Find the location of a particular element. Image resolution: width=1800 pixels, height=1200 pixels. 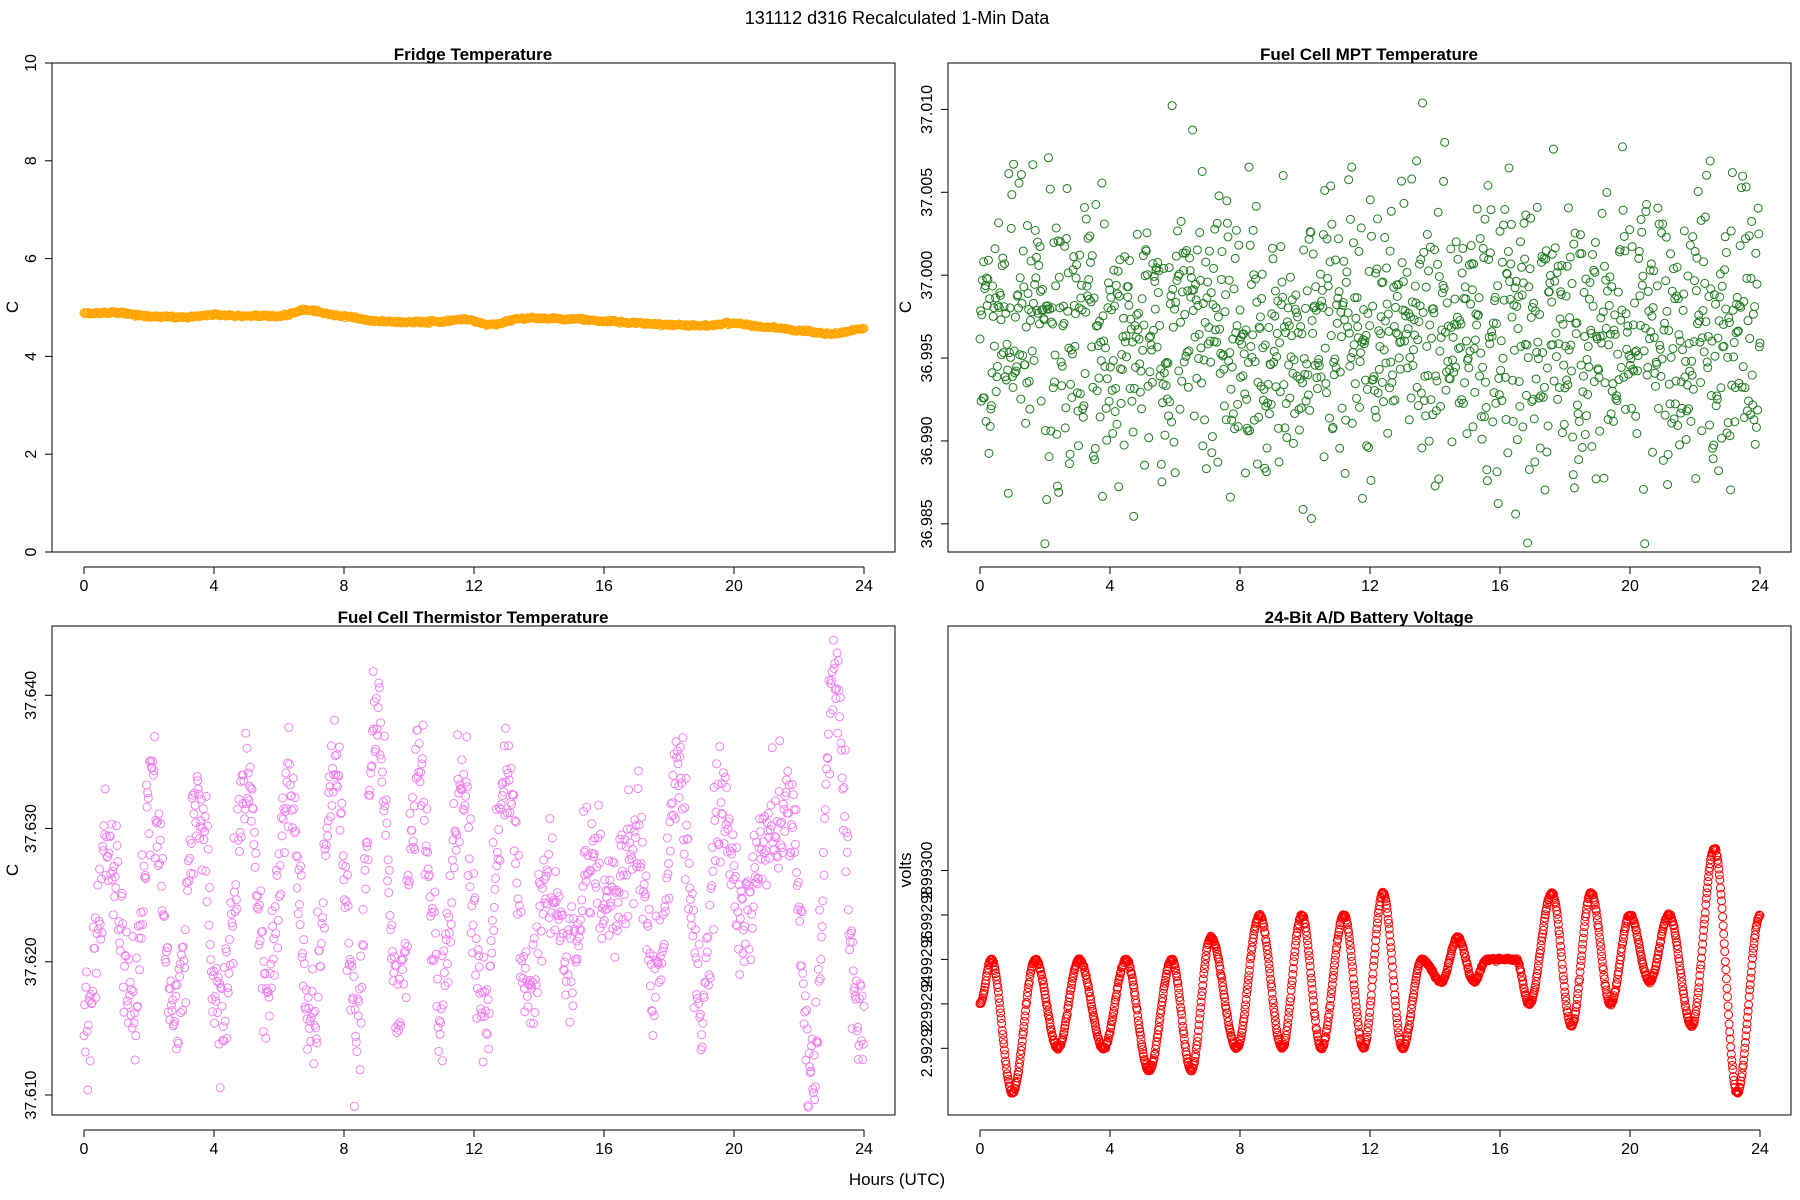

x-tick-label: 0 is located at coordinates (980, 1149).